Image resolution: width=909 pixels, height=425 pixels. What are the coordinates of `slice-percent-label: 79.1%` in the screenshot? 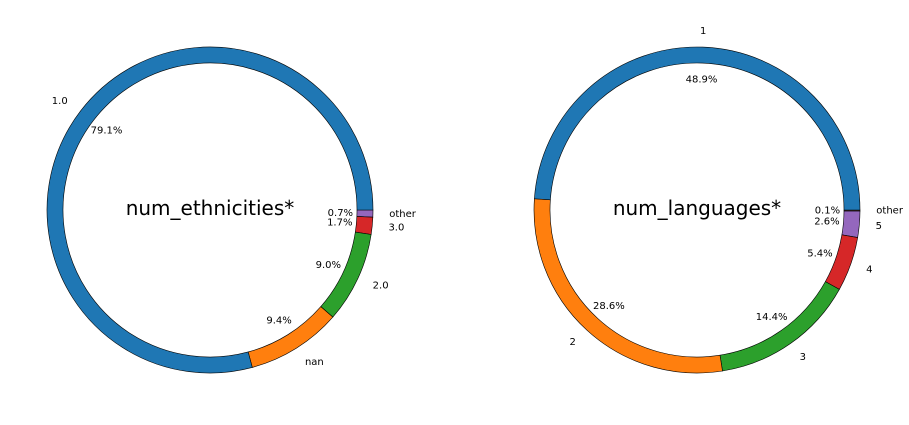 It's located at (107, 131).